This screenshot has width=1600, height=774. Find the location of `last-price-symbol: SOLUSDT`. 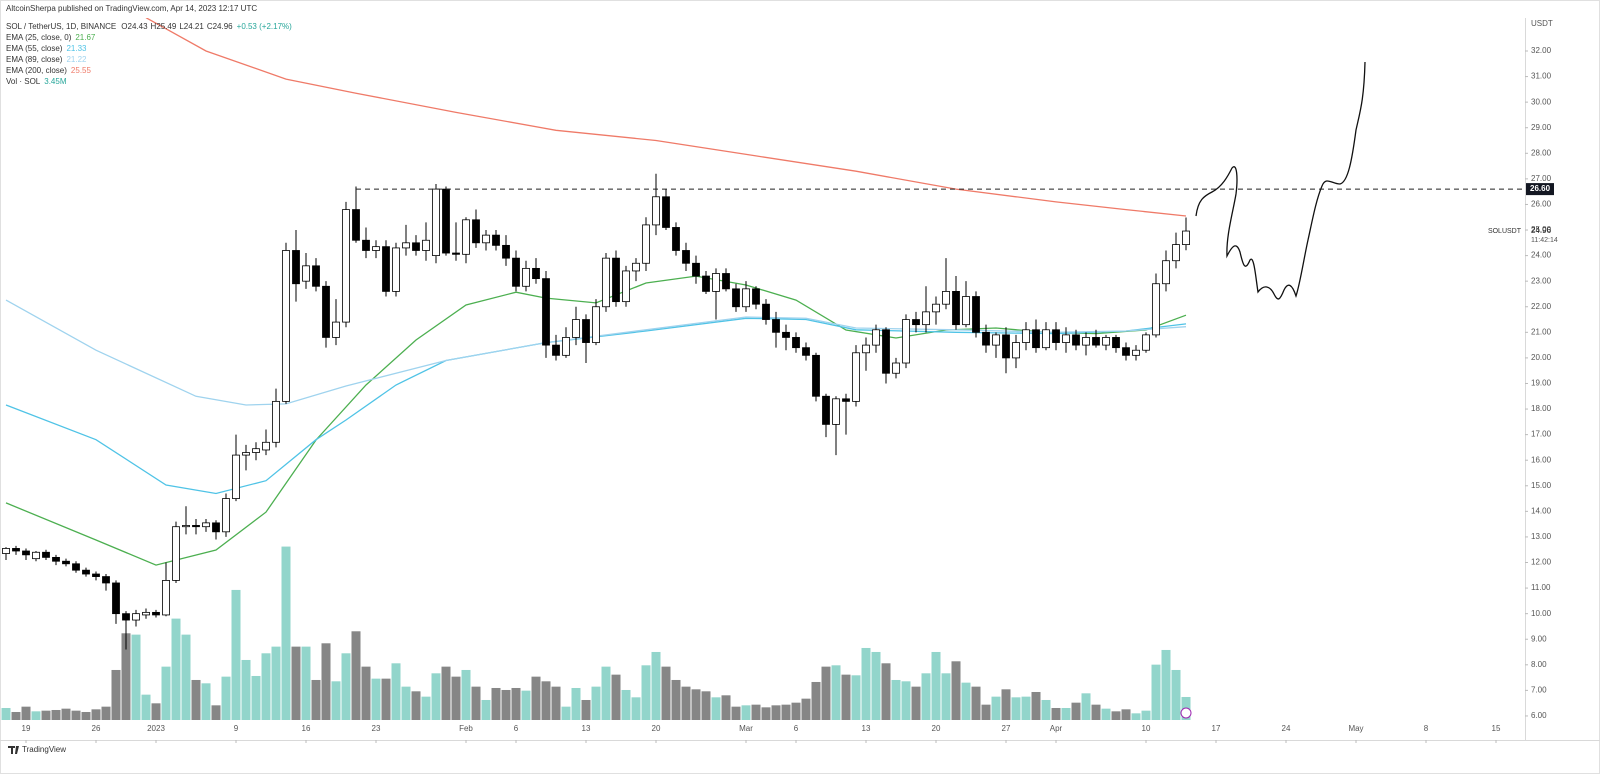

last-price-symbol: SOLUSDT is located at coordinates (1505, 231).